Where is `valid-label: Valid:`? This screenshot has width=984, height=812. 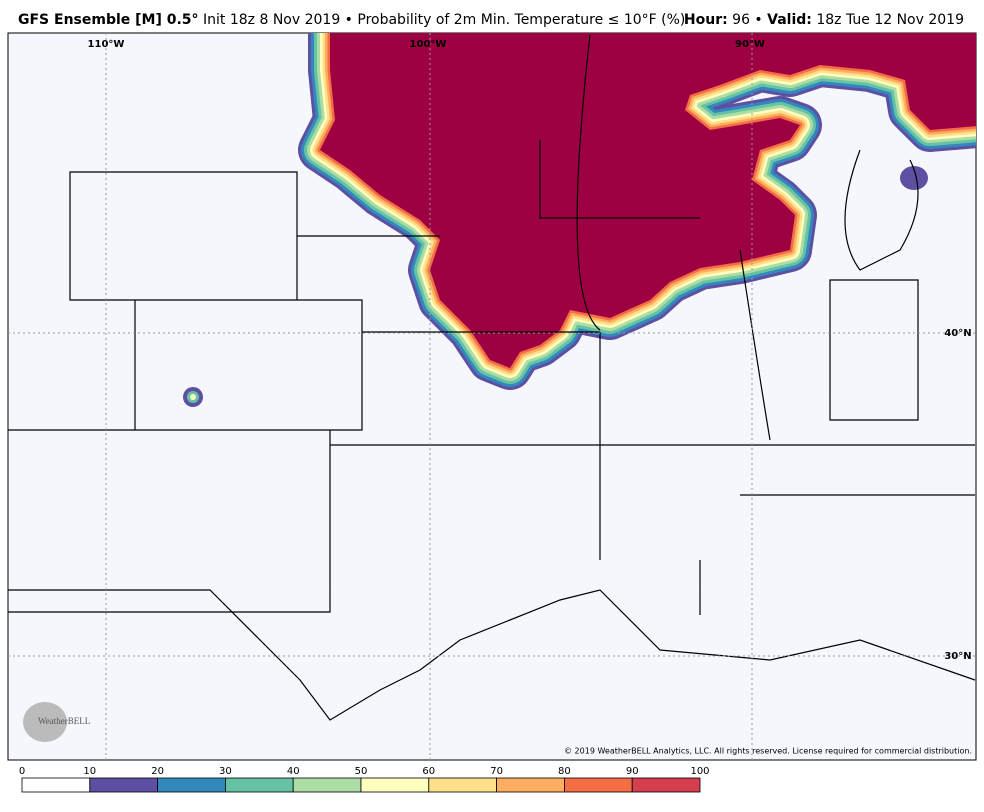
valid-label: Valid: is located at coordinates (789, 20).